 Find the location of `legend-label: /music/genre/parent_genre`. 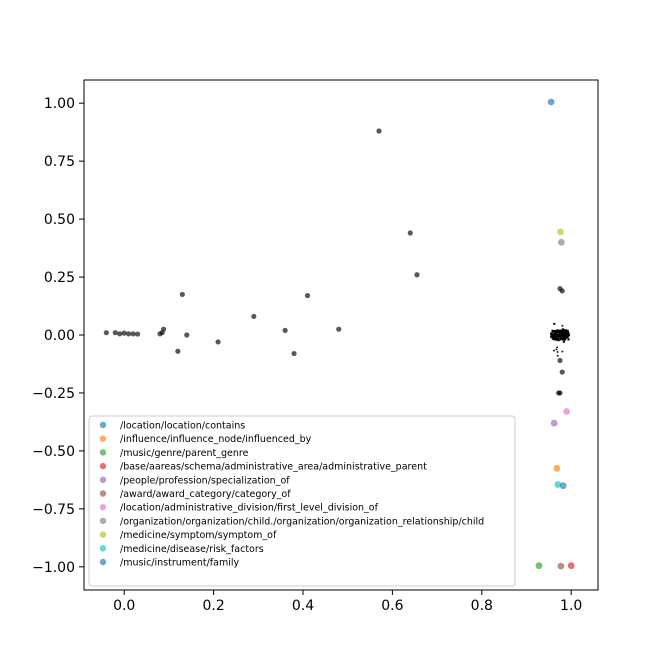

legend-label: /music/genre/parent_genre is located at coordinates (184, 453).